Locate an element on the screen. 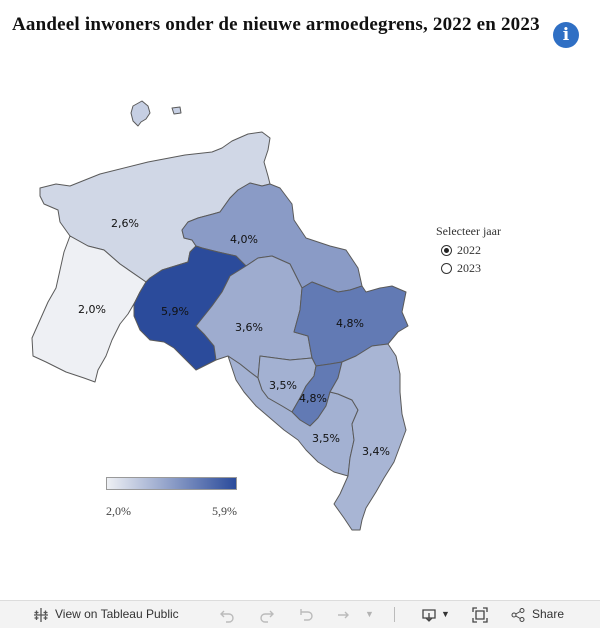 The height and width of the screenshot is (628, 600). year-selector: Selecteer jaar 2022 2023 is located at coordinates (468, 250).